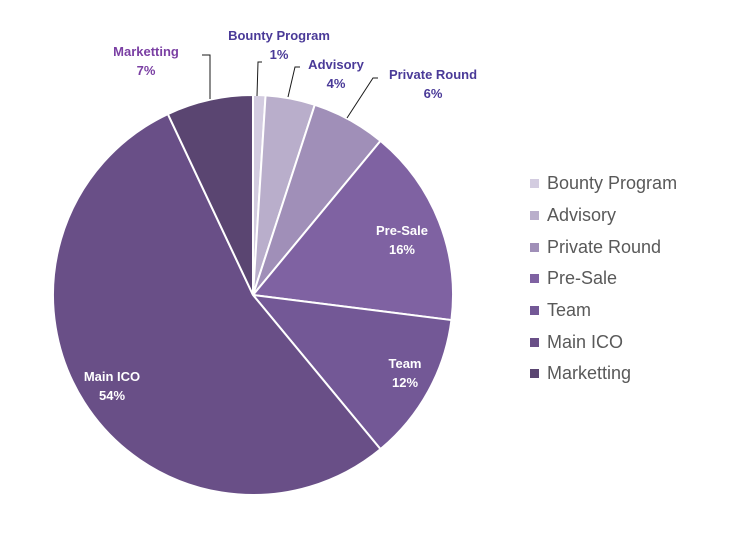 The height and width of the screenshot is (534, 753). What do you see at coordinates (589, 373) in the screenshot?
I see `legend-label: Marketting` at bounding box center [589, 373].